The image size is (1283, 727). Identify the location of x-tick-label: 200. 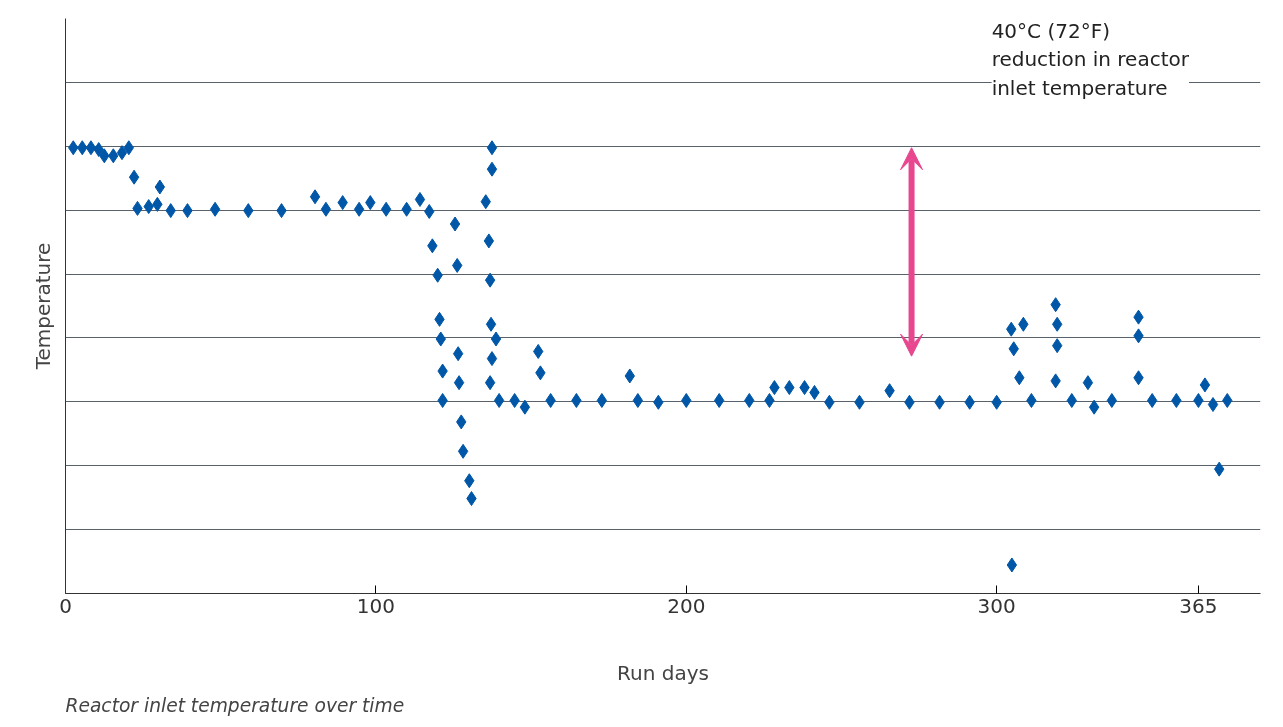
(686, 605).